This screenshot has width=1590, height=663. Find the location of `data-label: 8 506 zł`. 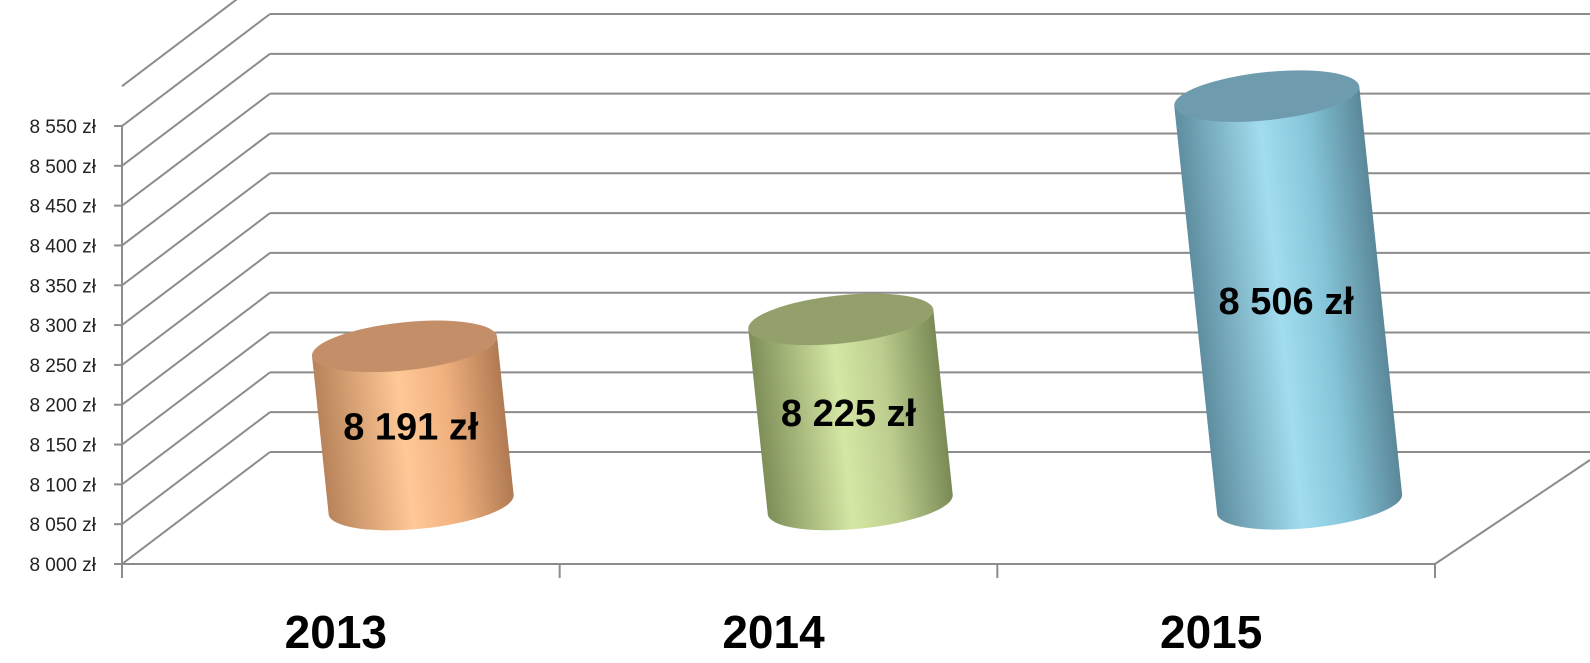

data-label: 8 506 zł is located at coordinates (1287, 302).